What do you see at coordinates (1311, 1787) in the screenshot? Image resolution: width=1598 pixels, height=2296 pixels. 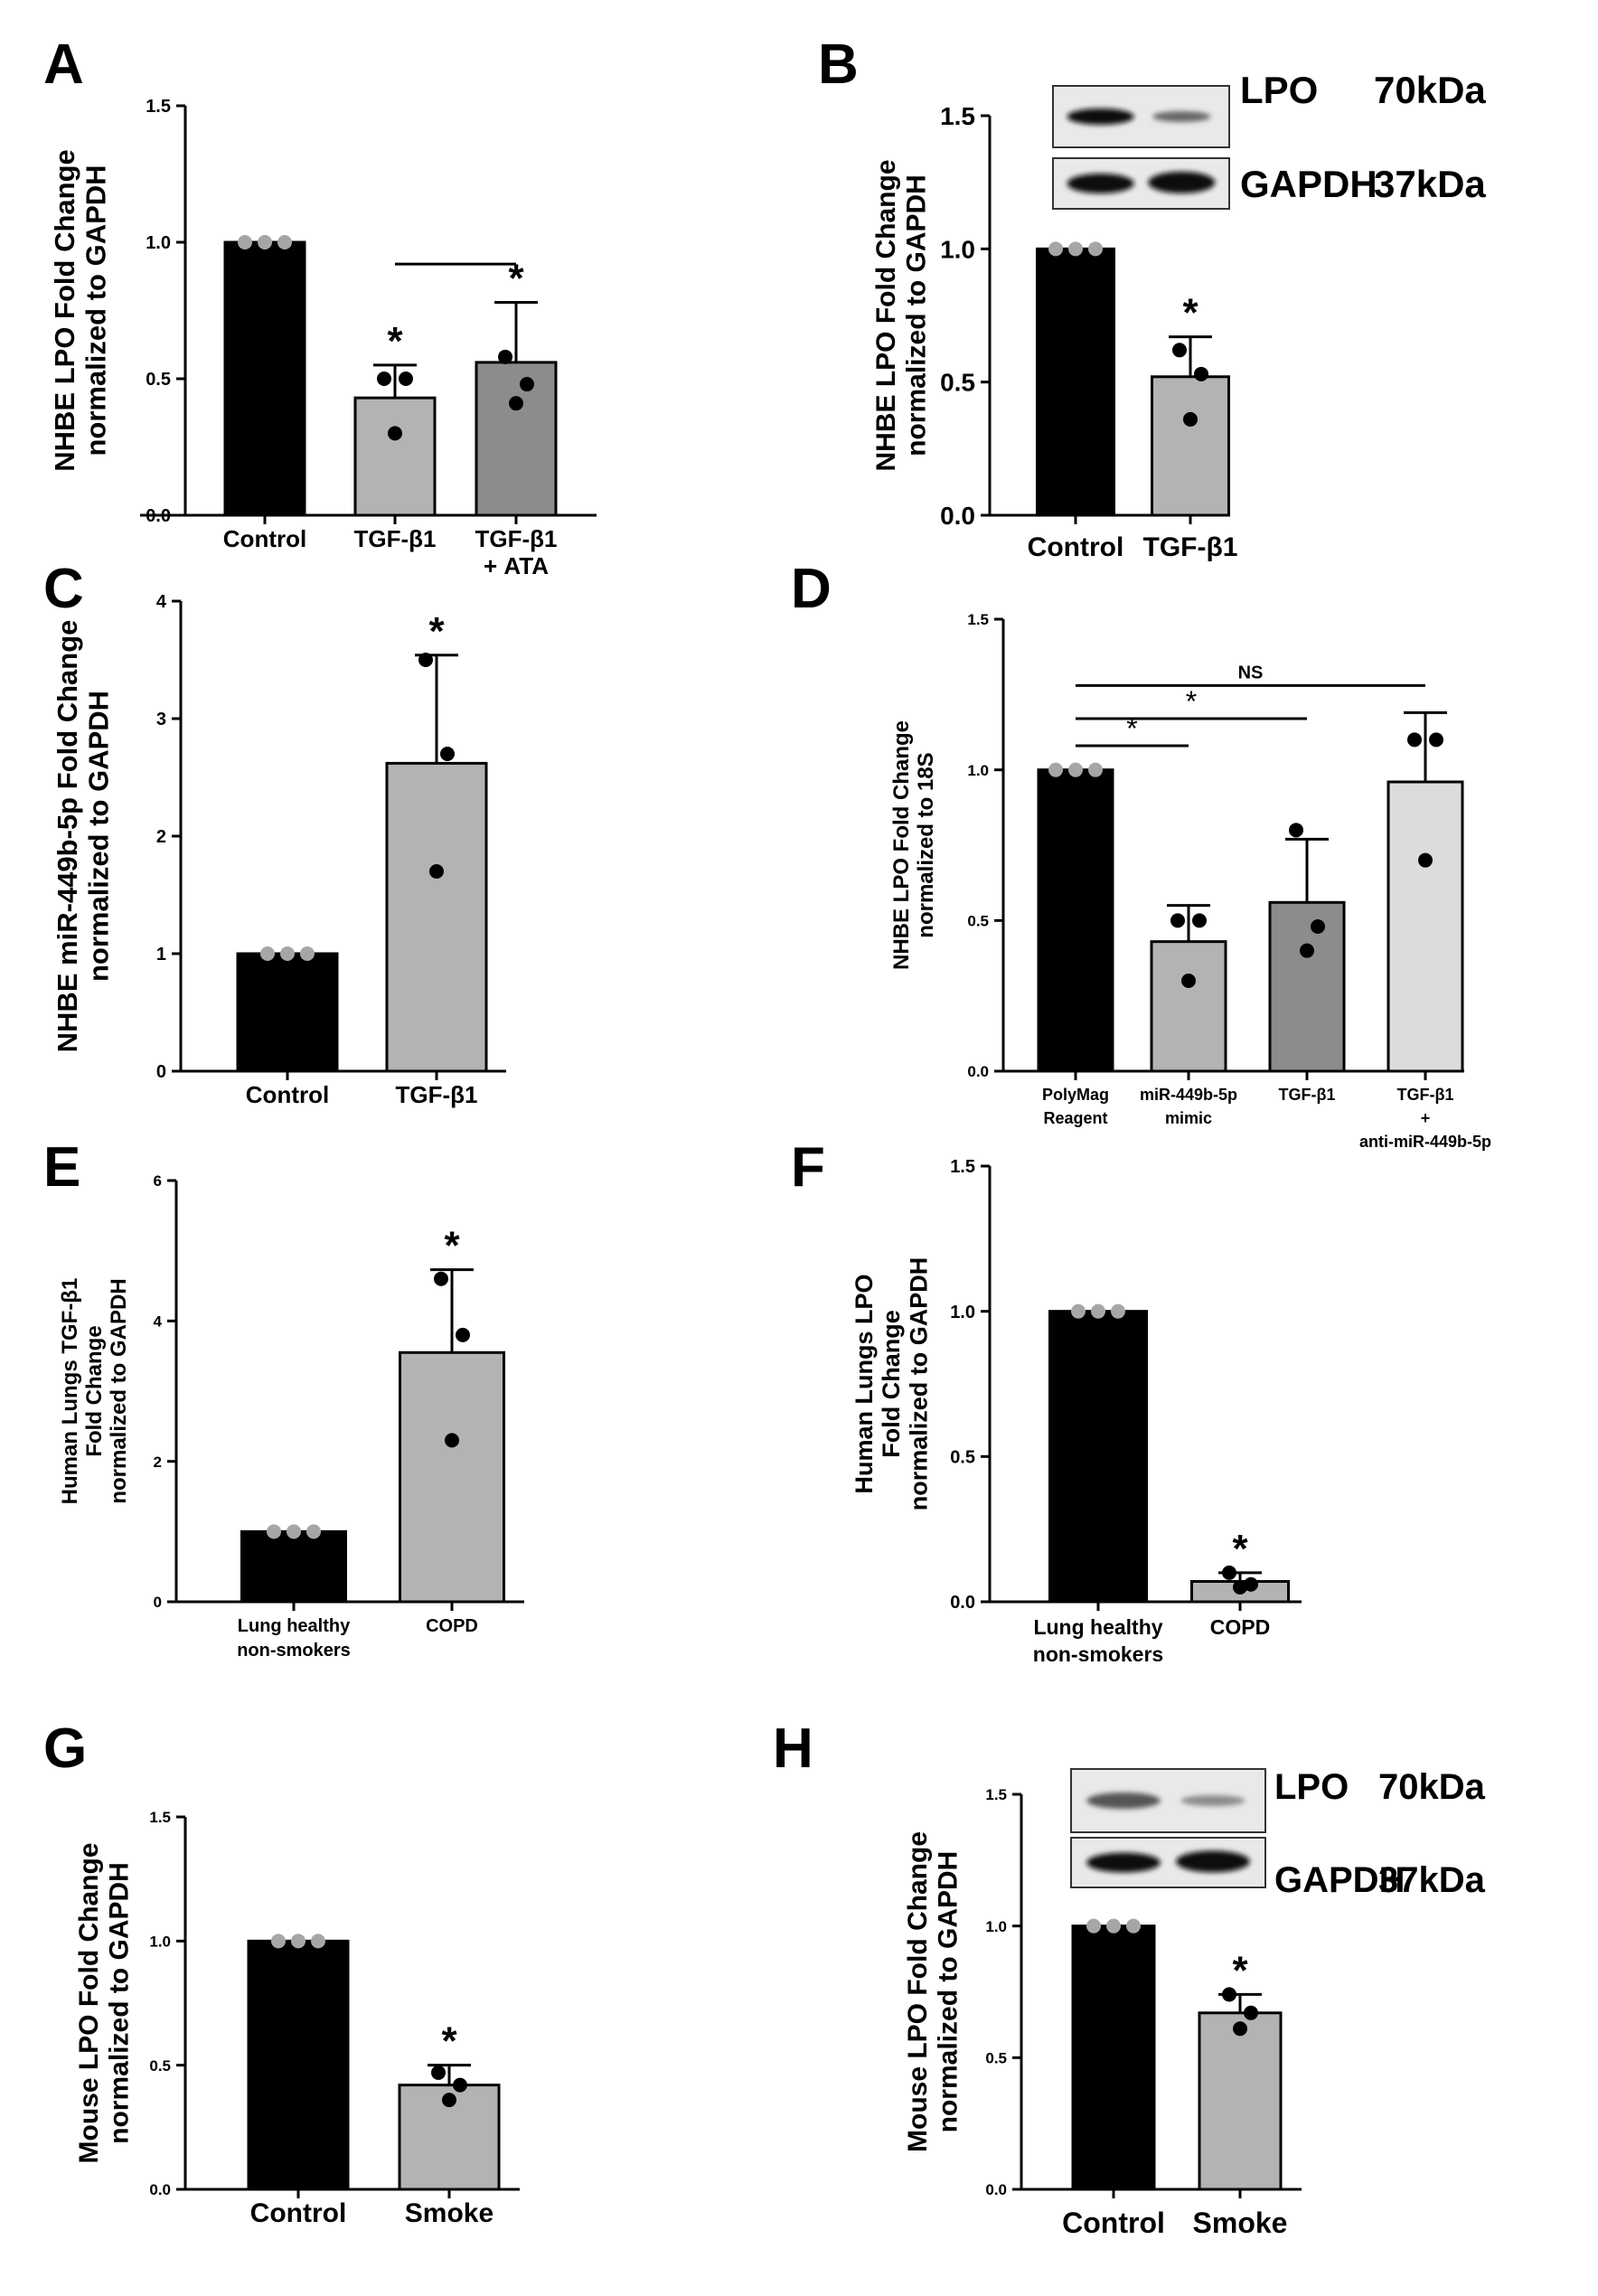 I see `blot-protein-label: LPO` at bounding box center [1311, 1787].